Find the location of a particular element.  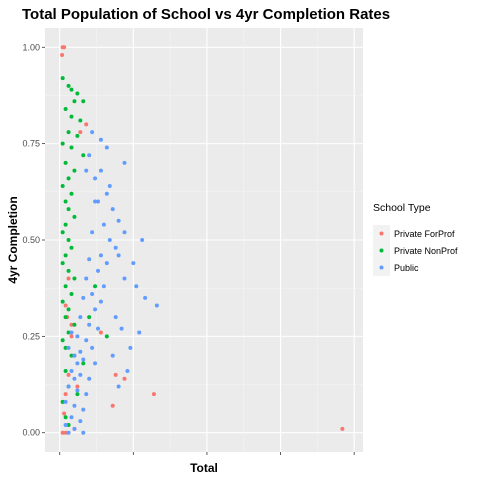

series-private-nonprof is located at coordinates (84, 252).